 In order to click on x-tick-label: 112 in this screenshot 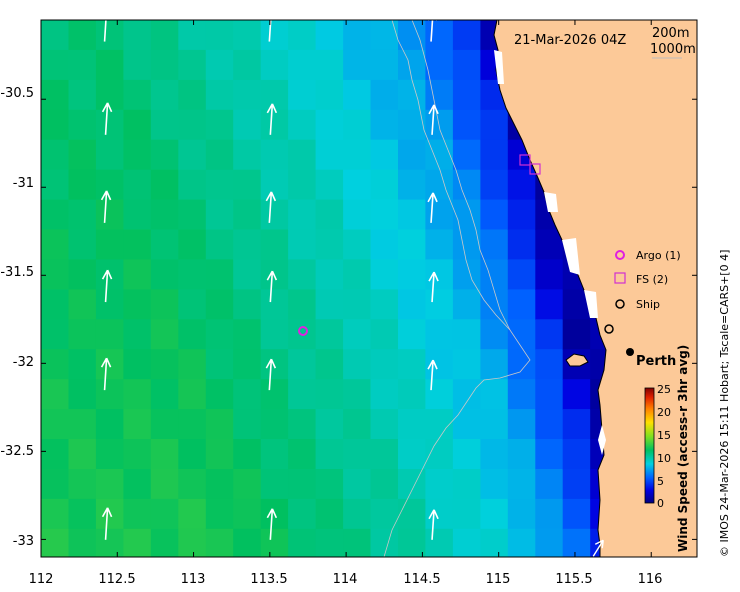, I will do `click(41, 579)`.